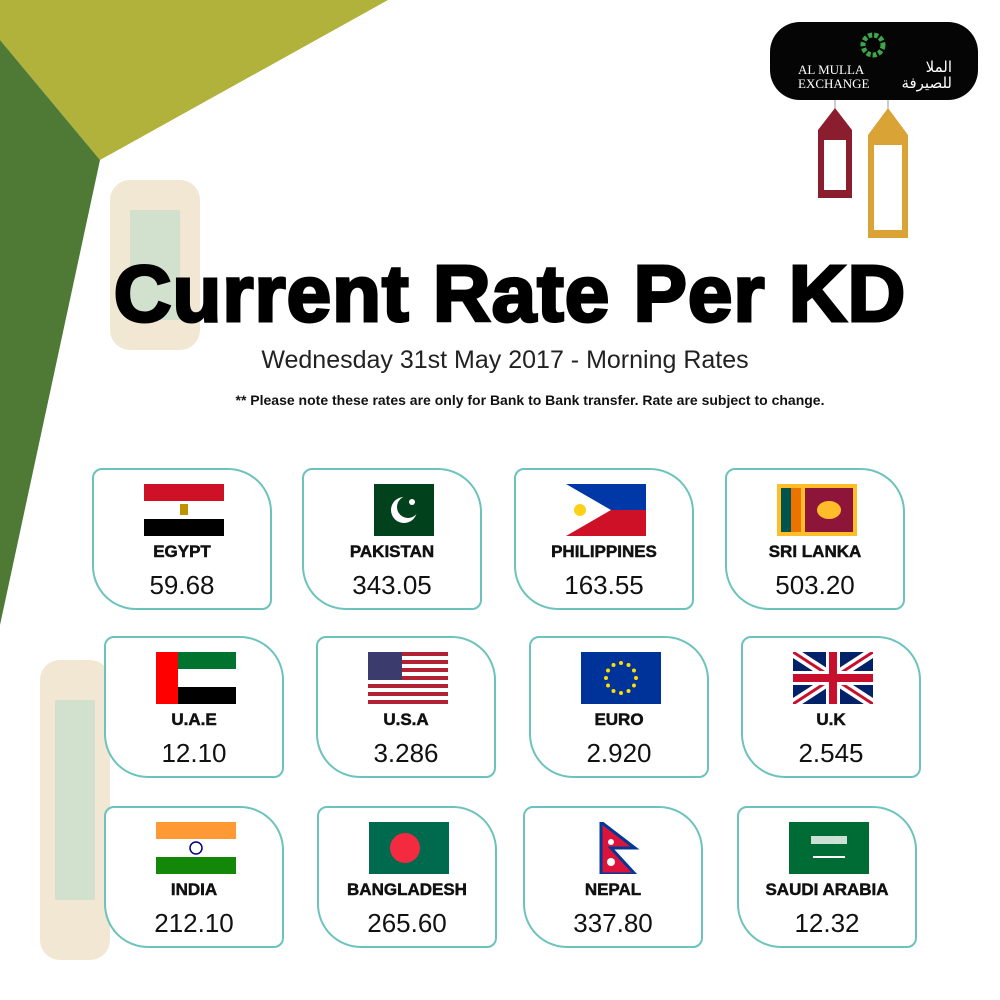 This screenshot has height=1000, width=1000. I want to click on rate-card: EGYPT 59.68, so click(182, 539).